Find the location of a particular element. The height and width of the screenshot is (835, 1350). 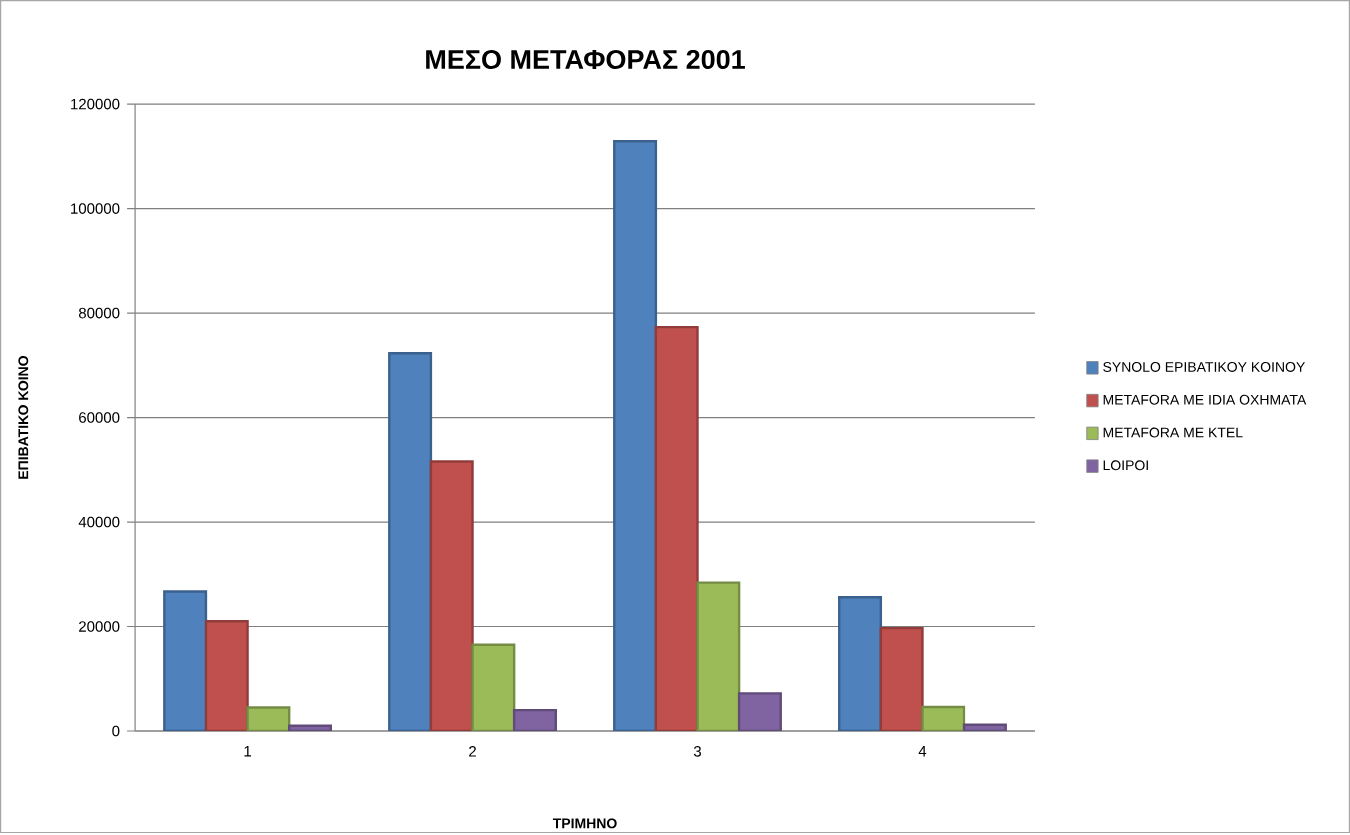

y-tick-label: 80000 is located at coordinates (99, 313).